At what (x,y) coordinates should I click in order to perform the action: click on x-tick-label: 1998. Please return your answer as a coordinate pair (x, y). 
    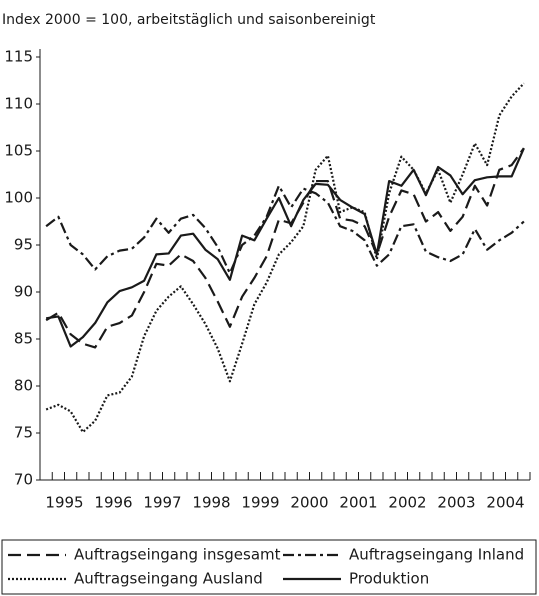
    Looking at the image, I should click on (211, 503).